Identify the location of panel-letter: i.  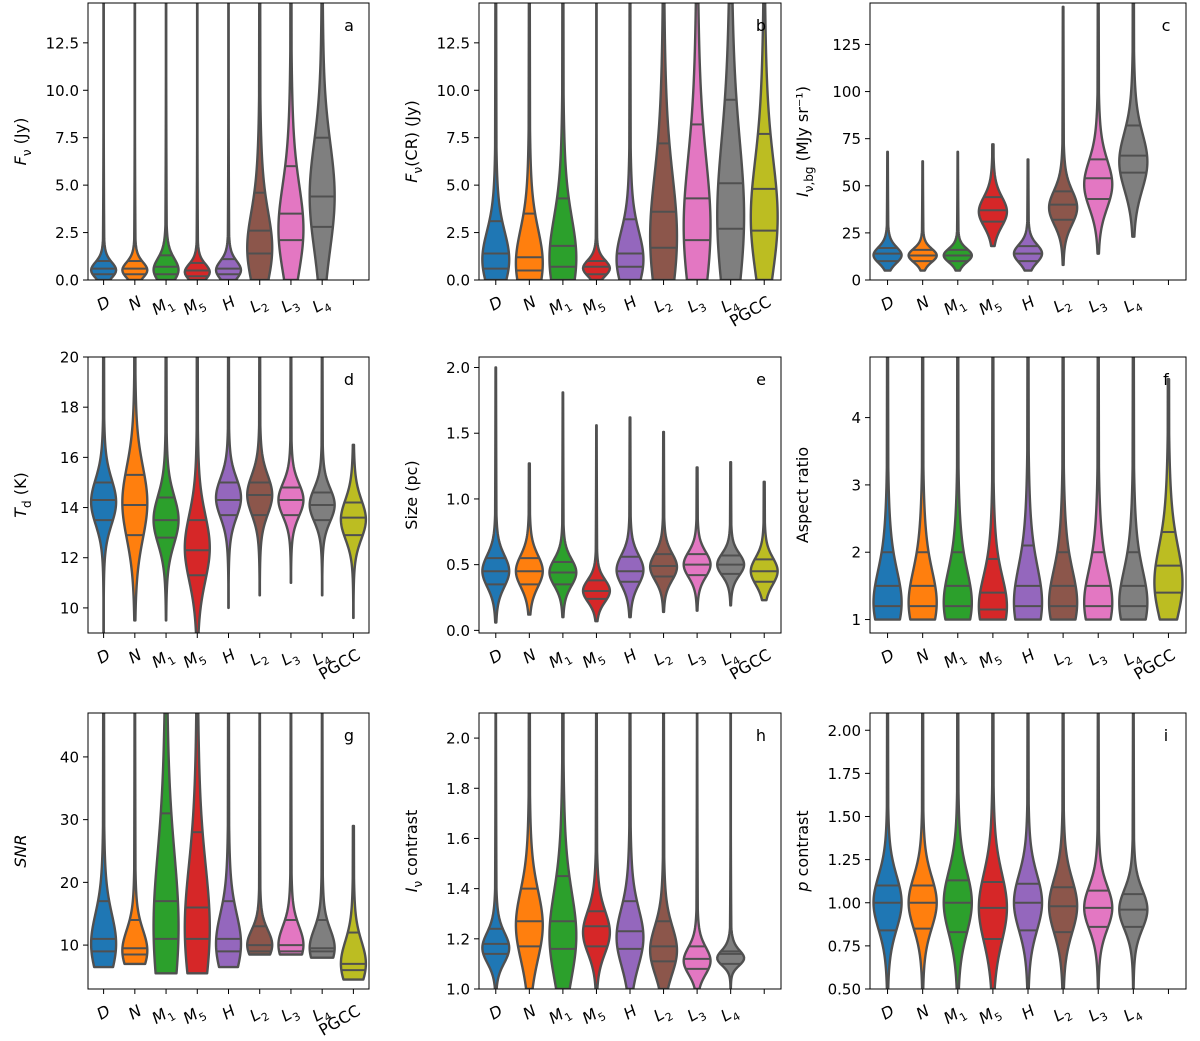
(1166, 735).